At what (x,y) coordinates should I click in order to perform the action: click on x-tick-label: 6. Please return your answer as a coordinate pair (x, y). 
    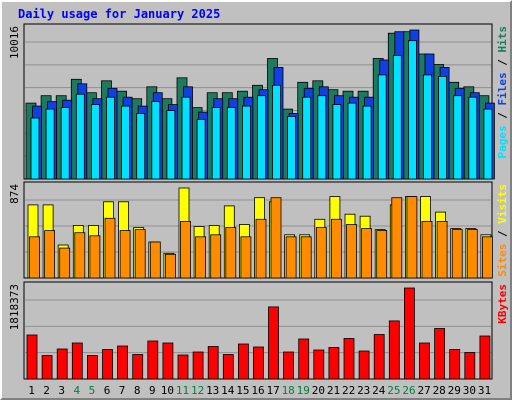
    Looking at the image, I should click on (107, 390).